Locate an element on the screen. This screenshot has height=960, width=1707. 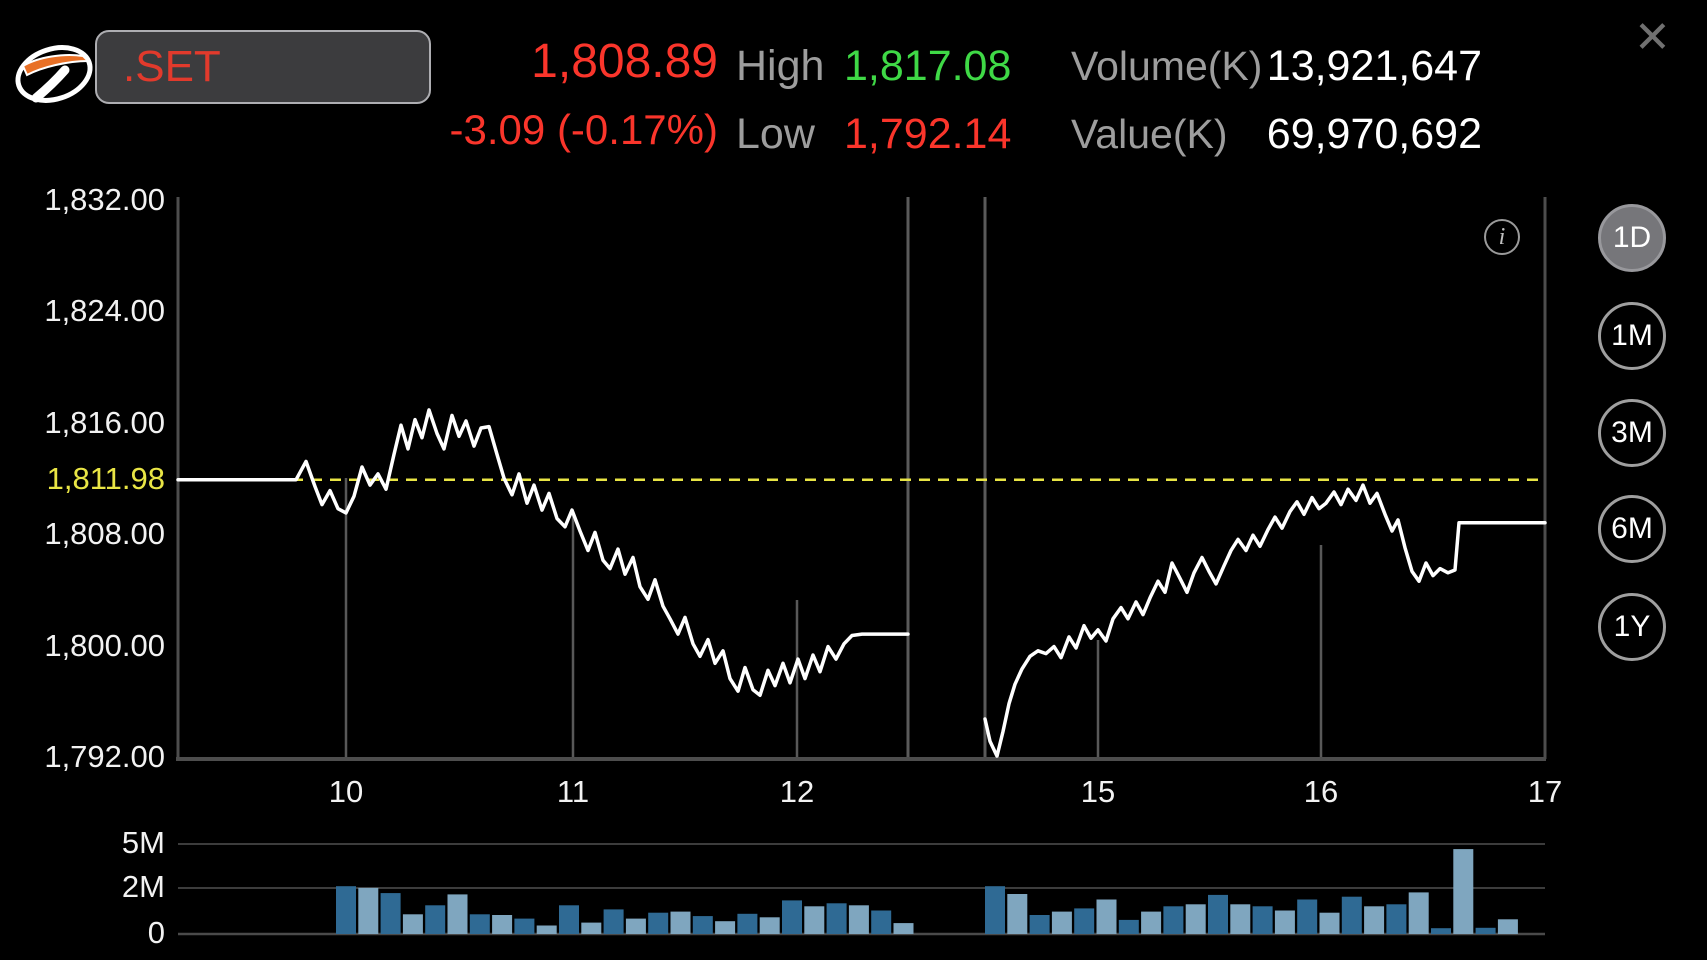
timeframe-button-1y: 1Y is located at coordinates (1632, 627).